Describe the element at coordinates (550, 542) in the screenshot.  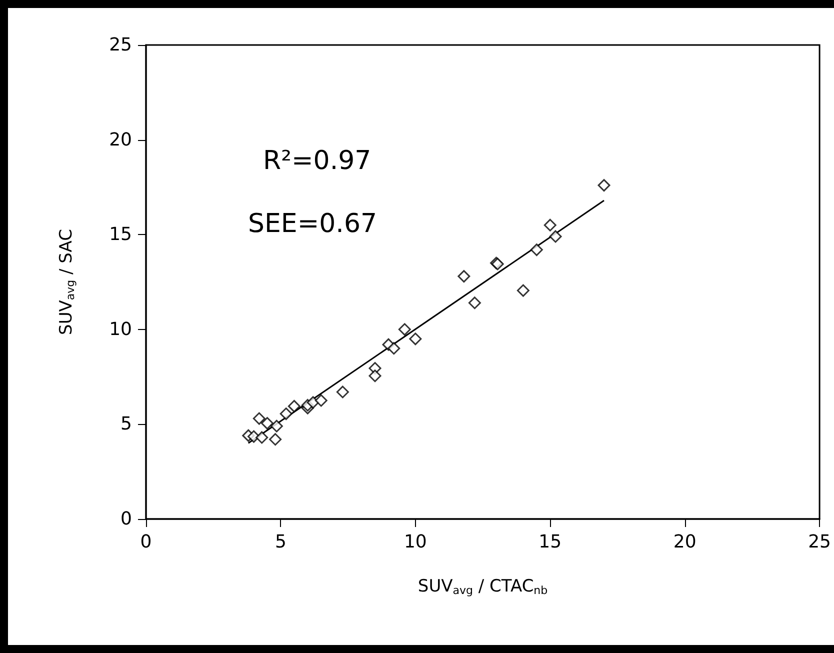
I see `x-tick-label: 15` at that location.